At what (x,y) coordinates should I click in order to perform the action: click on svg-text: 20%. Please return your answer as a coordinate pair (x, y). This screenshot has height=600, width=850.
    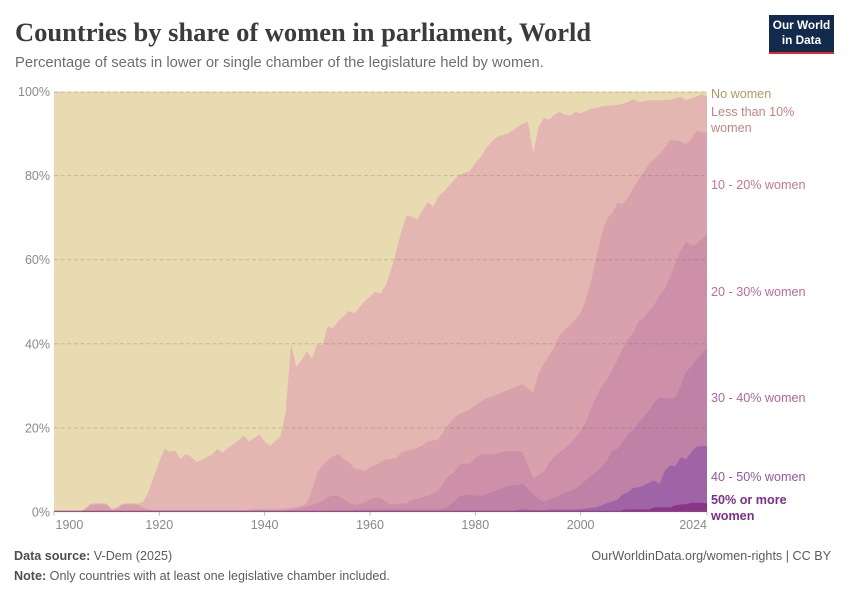
    Looking at the image, I should click on (37, 428).